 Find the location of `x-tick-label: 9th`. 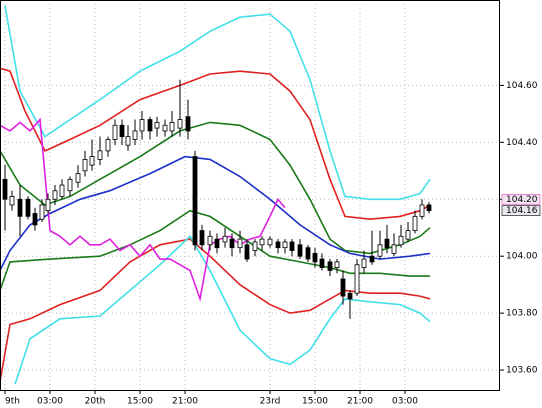

x-tick-label: 9th is located at coordinates (12, 402).